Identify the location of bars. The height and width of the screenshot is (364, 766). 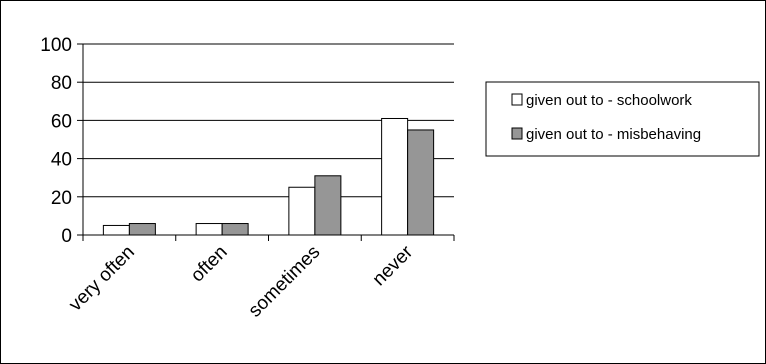
(268, 176).